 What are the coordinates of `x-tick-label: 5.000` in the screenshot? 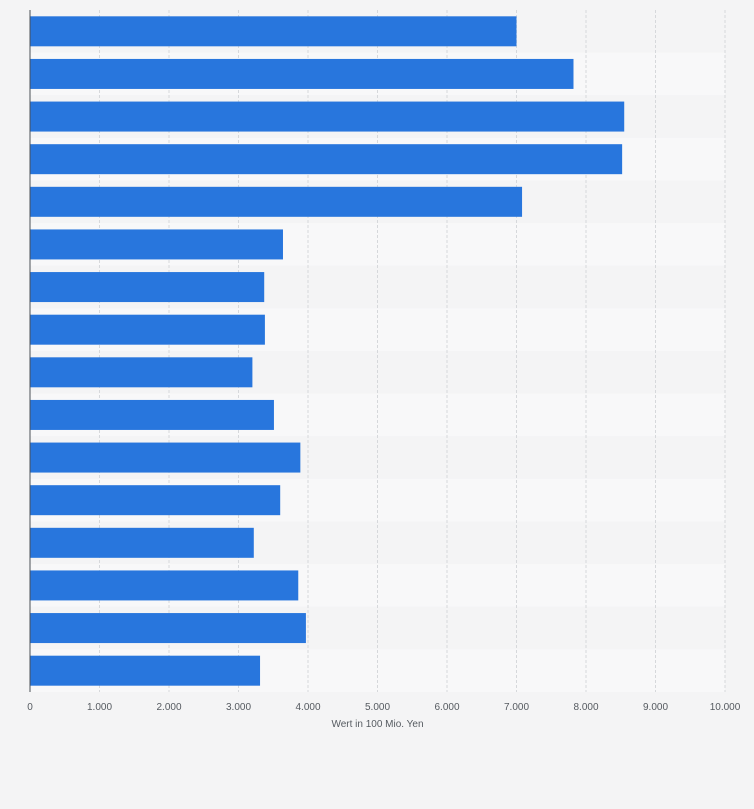 It's located at (377, 707).